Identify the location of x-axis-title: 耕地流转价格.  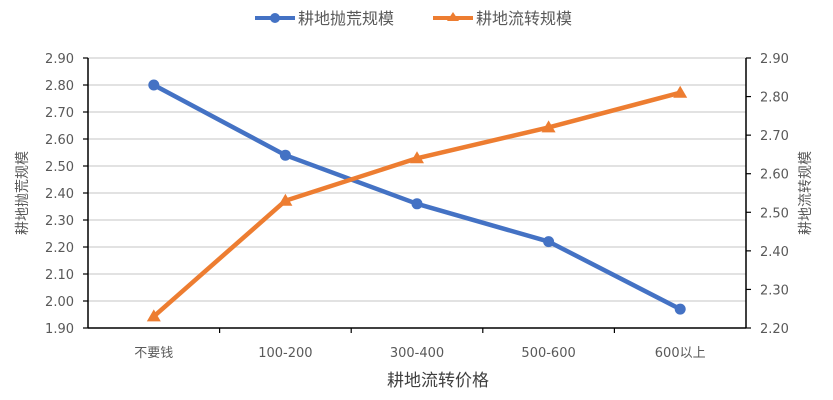
(438, 381).